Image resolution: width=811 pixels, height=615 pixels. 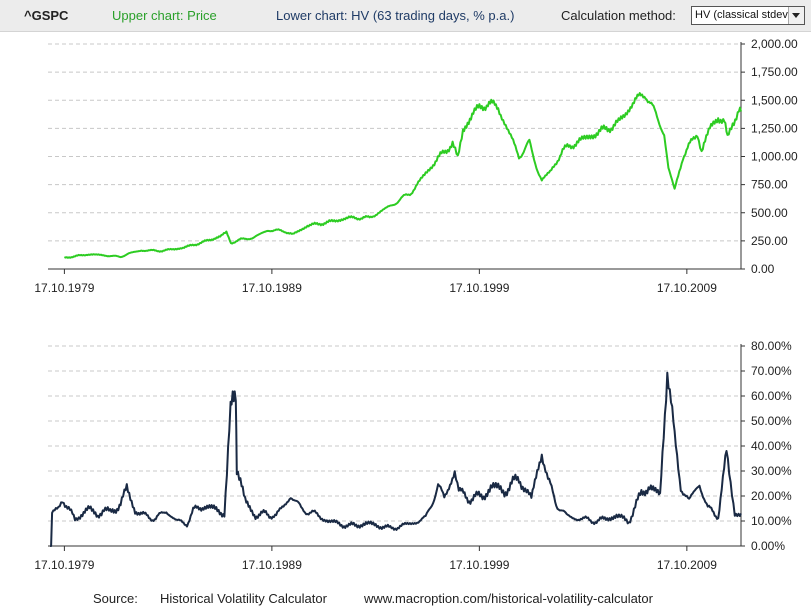 What do you see at coordinates (796, 15) in the screenshot?
I see `chevron-down-icon` at bounding box center [796, 15].